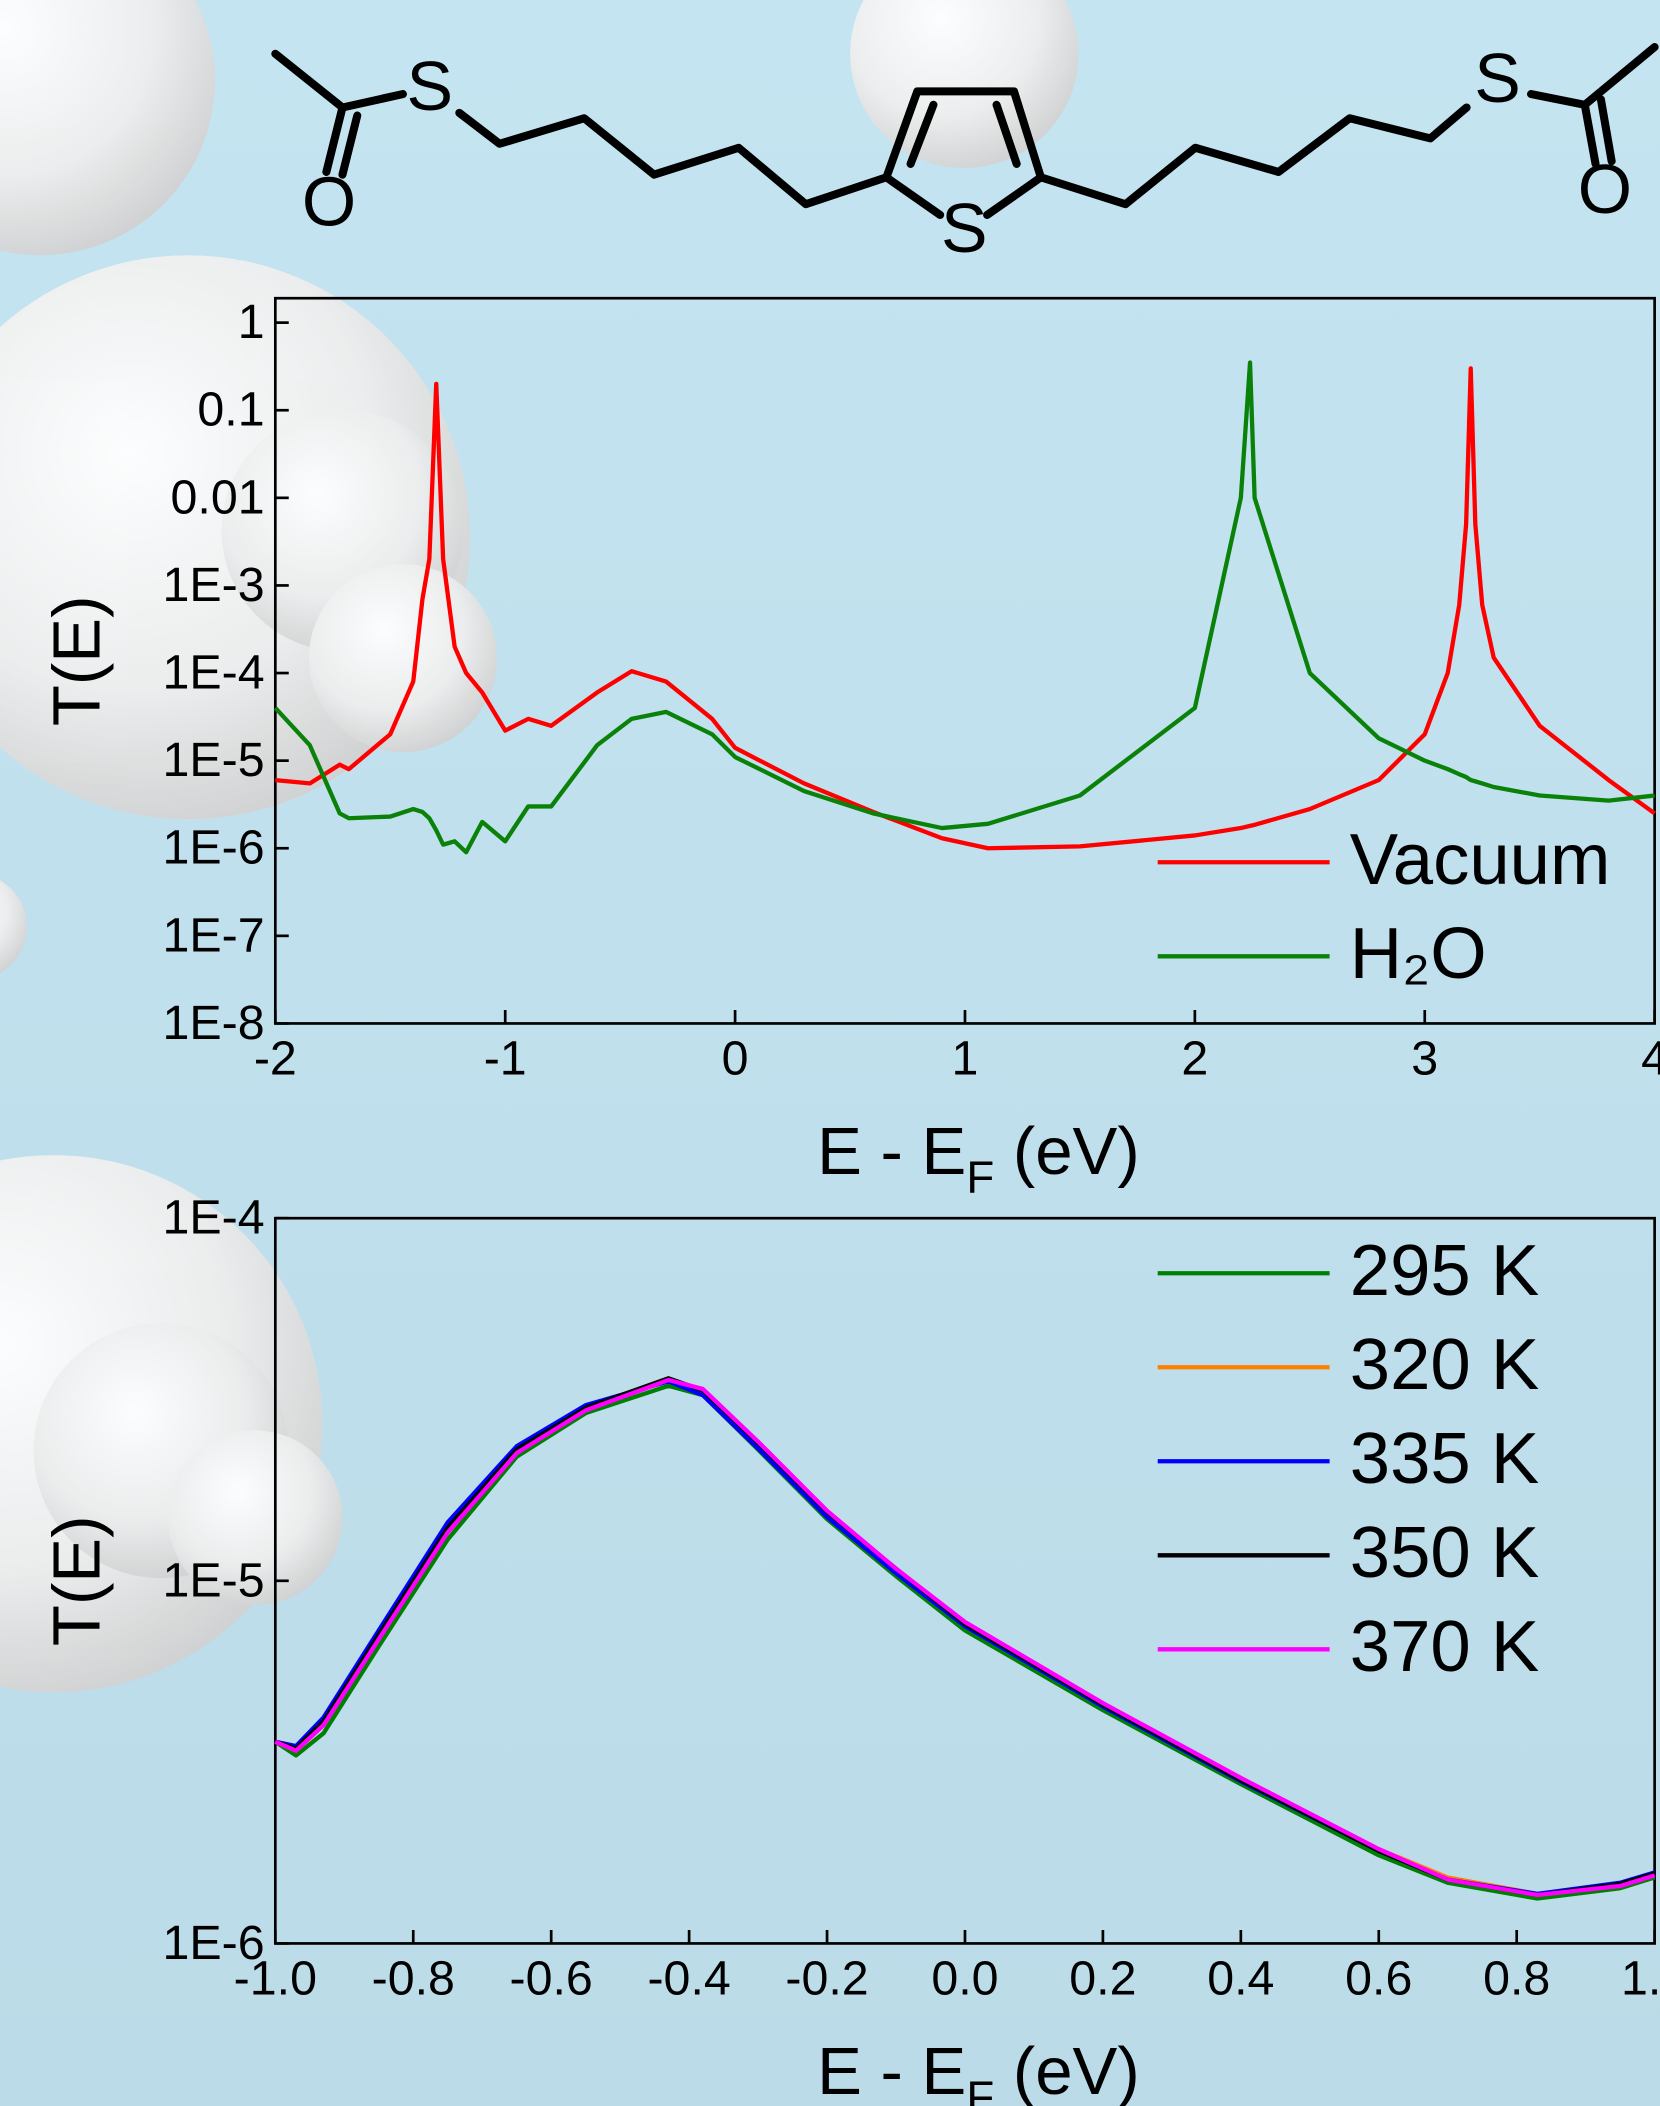 The height and width of the screenshot is (2106, 1660). Describe the element at coordinates (213, 1023) in the screenshot. I see `y-tick-label: 1E-8` at that location.